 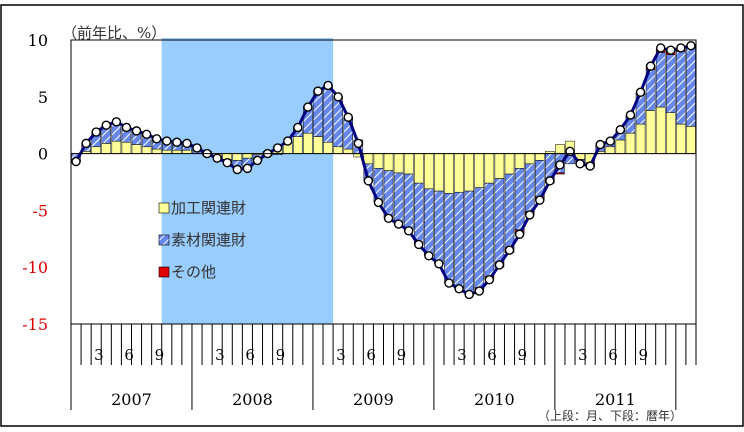 I want to click on note-label: （上段：月、下段：暦年）, so click(x=610, y=415).